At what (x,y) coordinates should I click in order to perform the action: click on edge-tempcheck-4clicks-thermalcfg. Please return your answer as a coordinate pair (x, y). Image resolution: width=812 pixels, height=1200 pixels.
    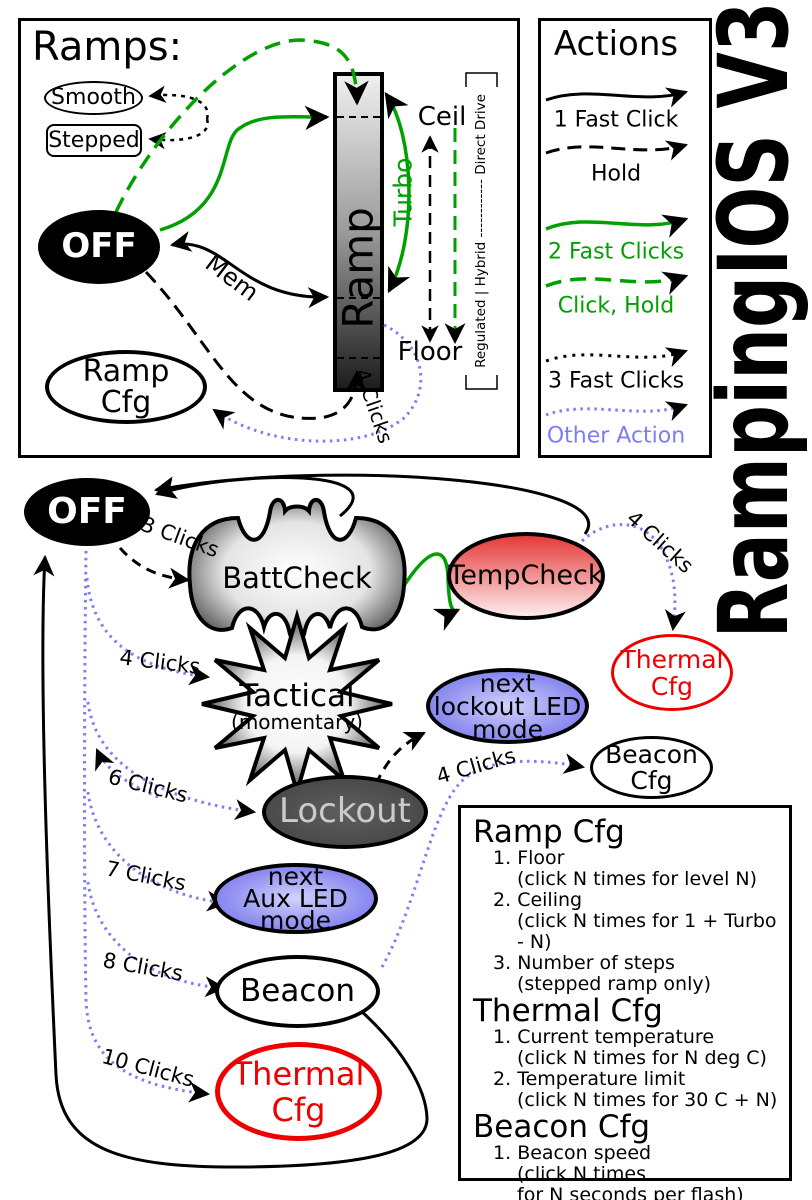
    Looking at the image, I should click on (633, 577).